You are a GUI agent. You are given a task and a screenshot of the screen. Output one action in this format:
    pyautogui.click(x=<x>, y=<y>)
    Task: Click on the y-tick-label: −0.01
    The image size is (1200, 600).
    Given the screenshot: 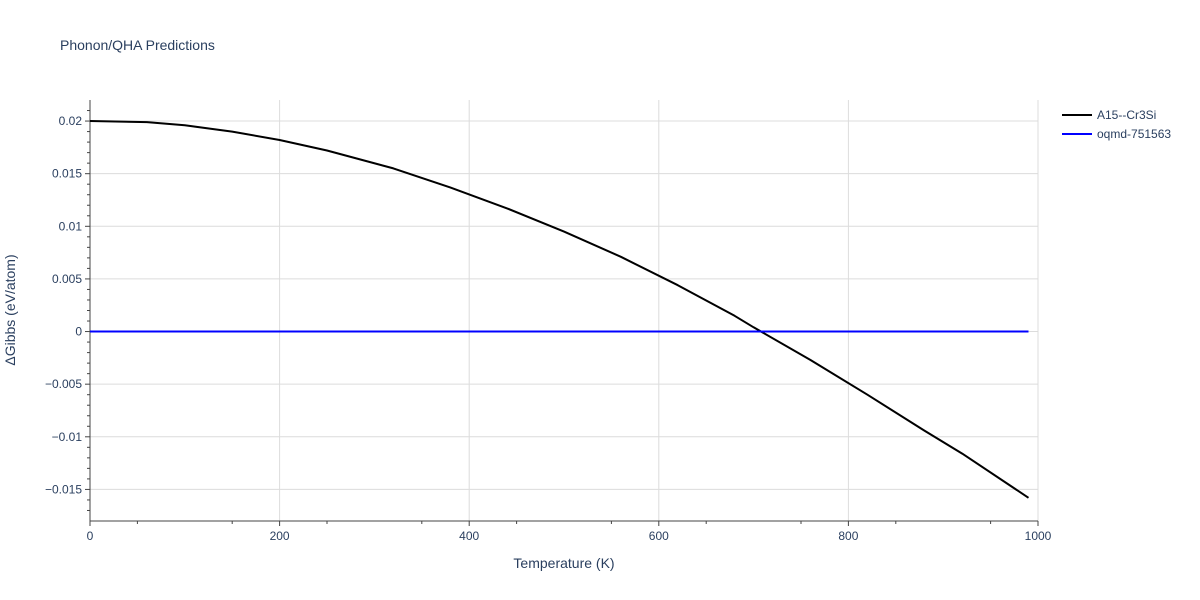 What is the action you would take?
    pyautogui.click(x=67, y=437)
    